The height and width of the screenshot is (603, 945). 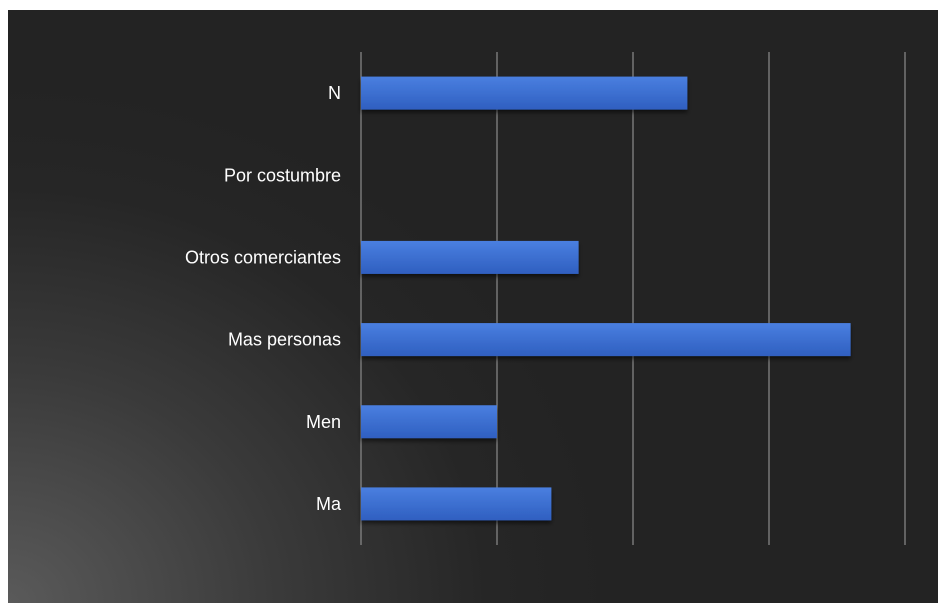 What do you see at coordinates (334, 93) in the screenshot?
I see `category-label: N` at bounding box center [334, 93].